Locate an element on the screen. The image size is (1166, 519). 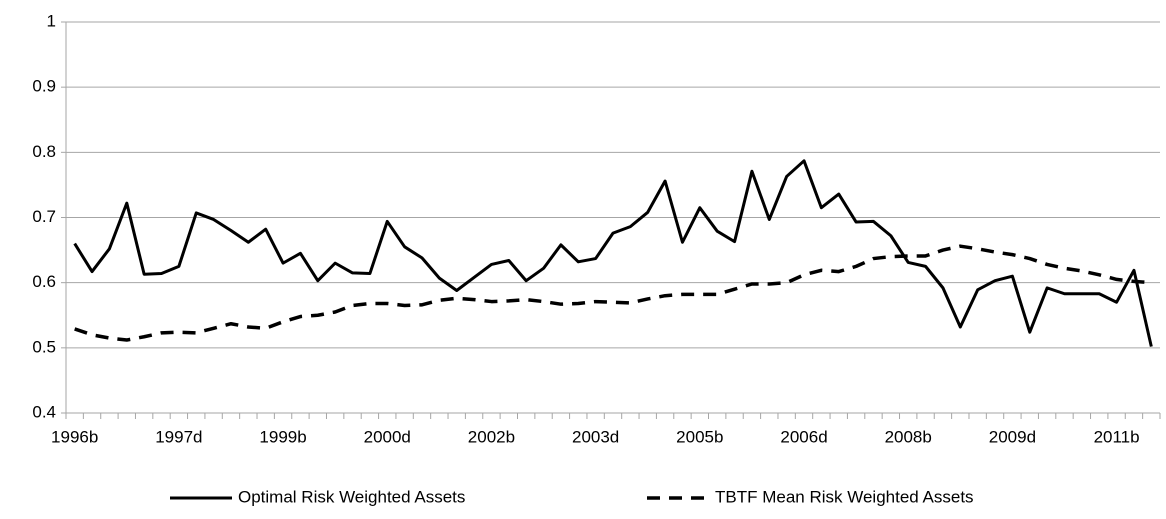
x-tick-label: 2003d is located at coordinates (595, 436).